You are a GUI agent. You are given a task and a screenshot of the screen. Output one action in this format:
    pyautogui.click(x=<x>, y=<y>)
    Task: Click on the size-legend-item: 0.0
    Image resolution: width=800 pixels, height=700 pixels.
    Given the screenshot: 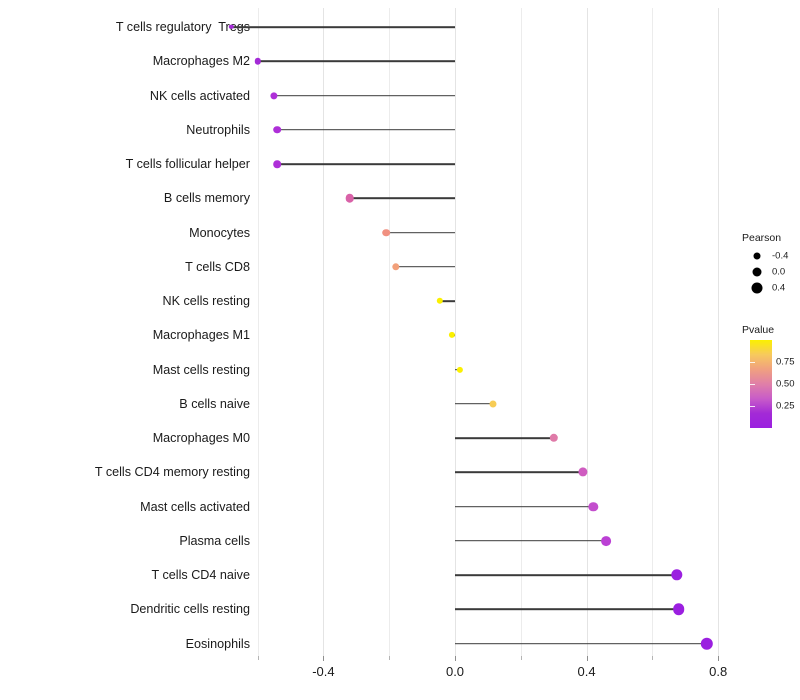 What is the action you would take?
    pyautogui.click(x=769, y=272)
    